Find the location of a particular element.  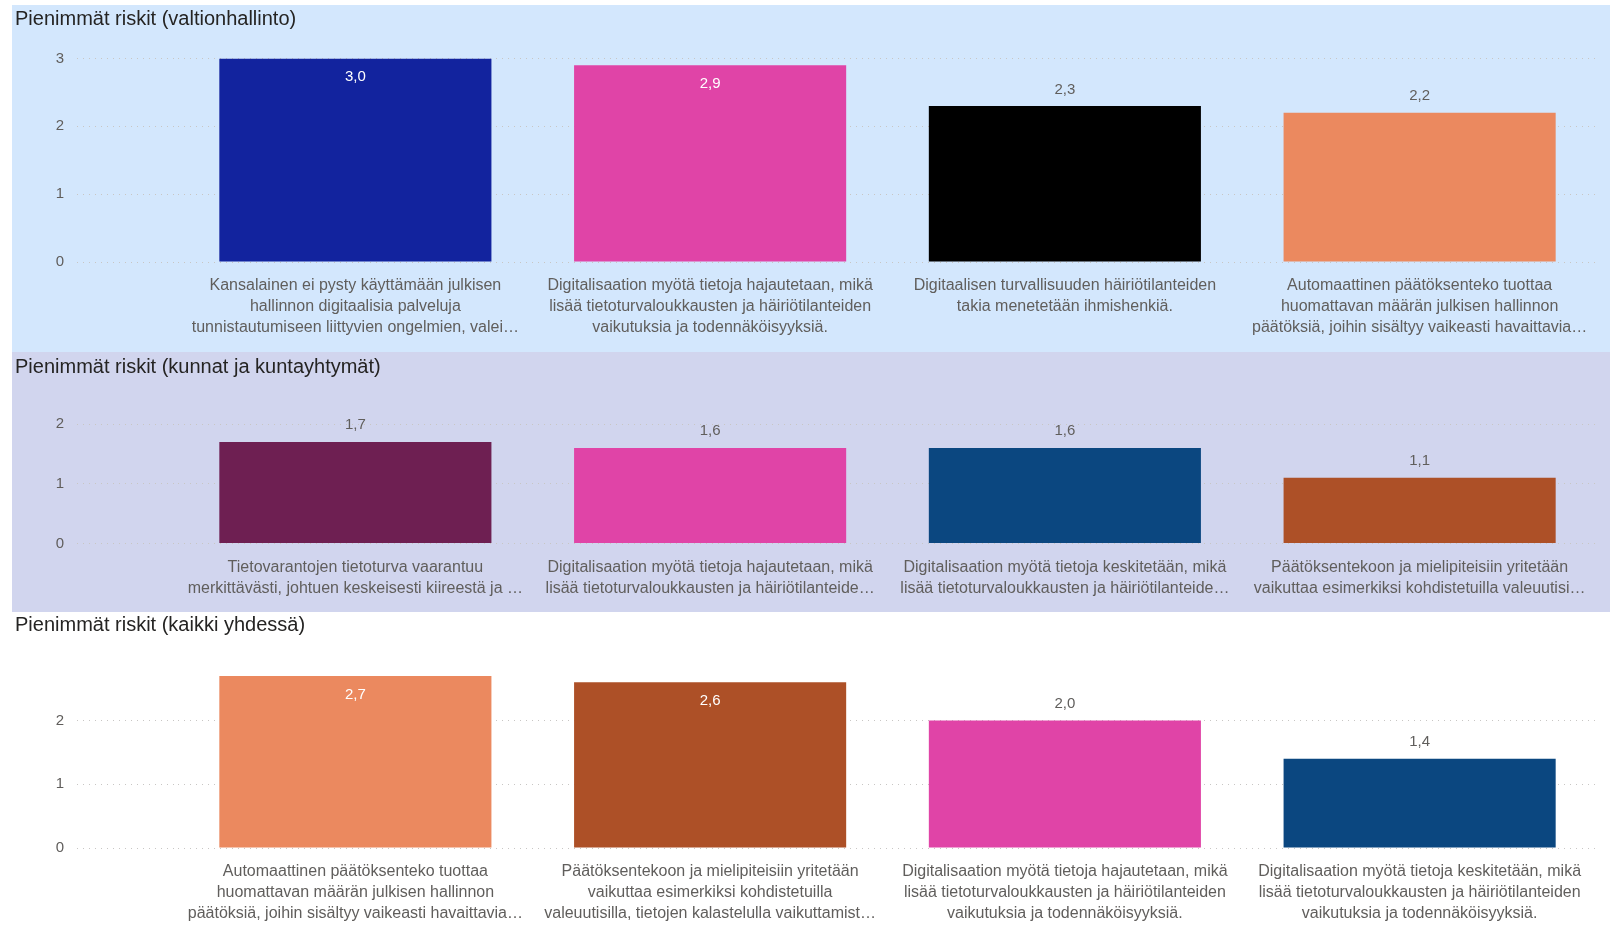

data-label: 1,4 is located at coordinates (1420, 741).